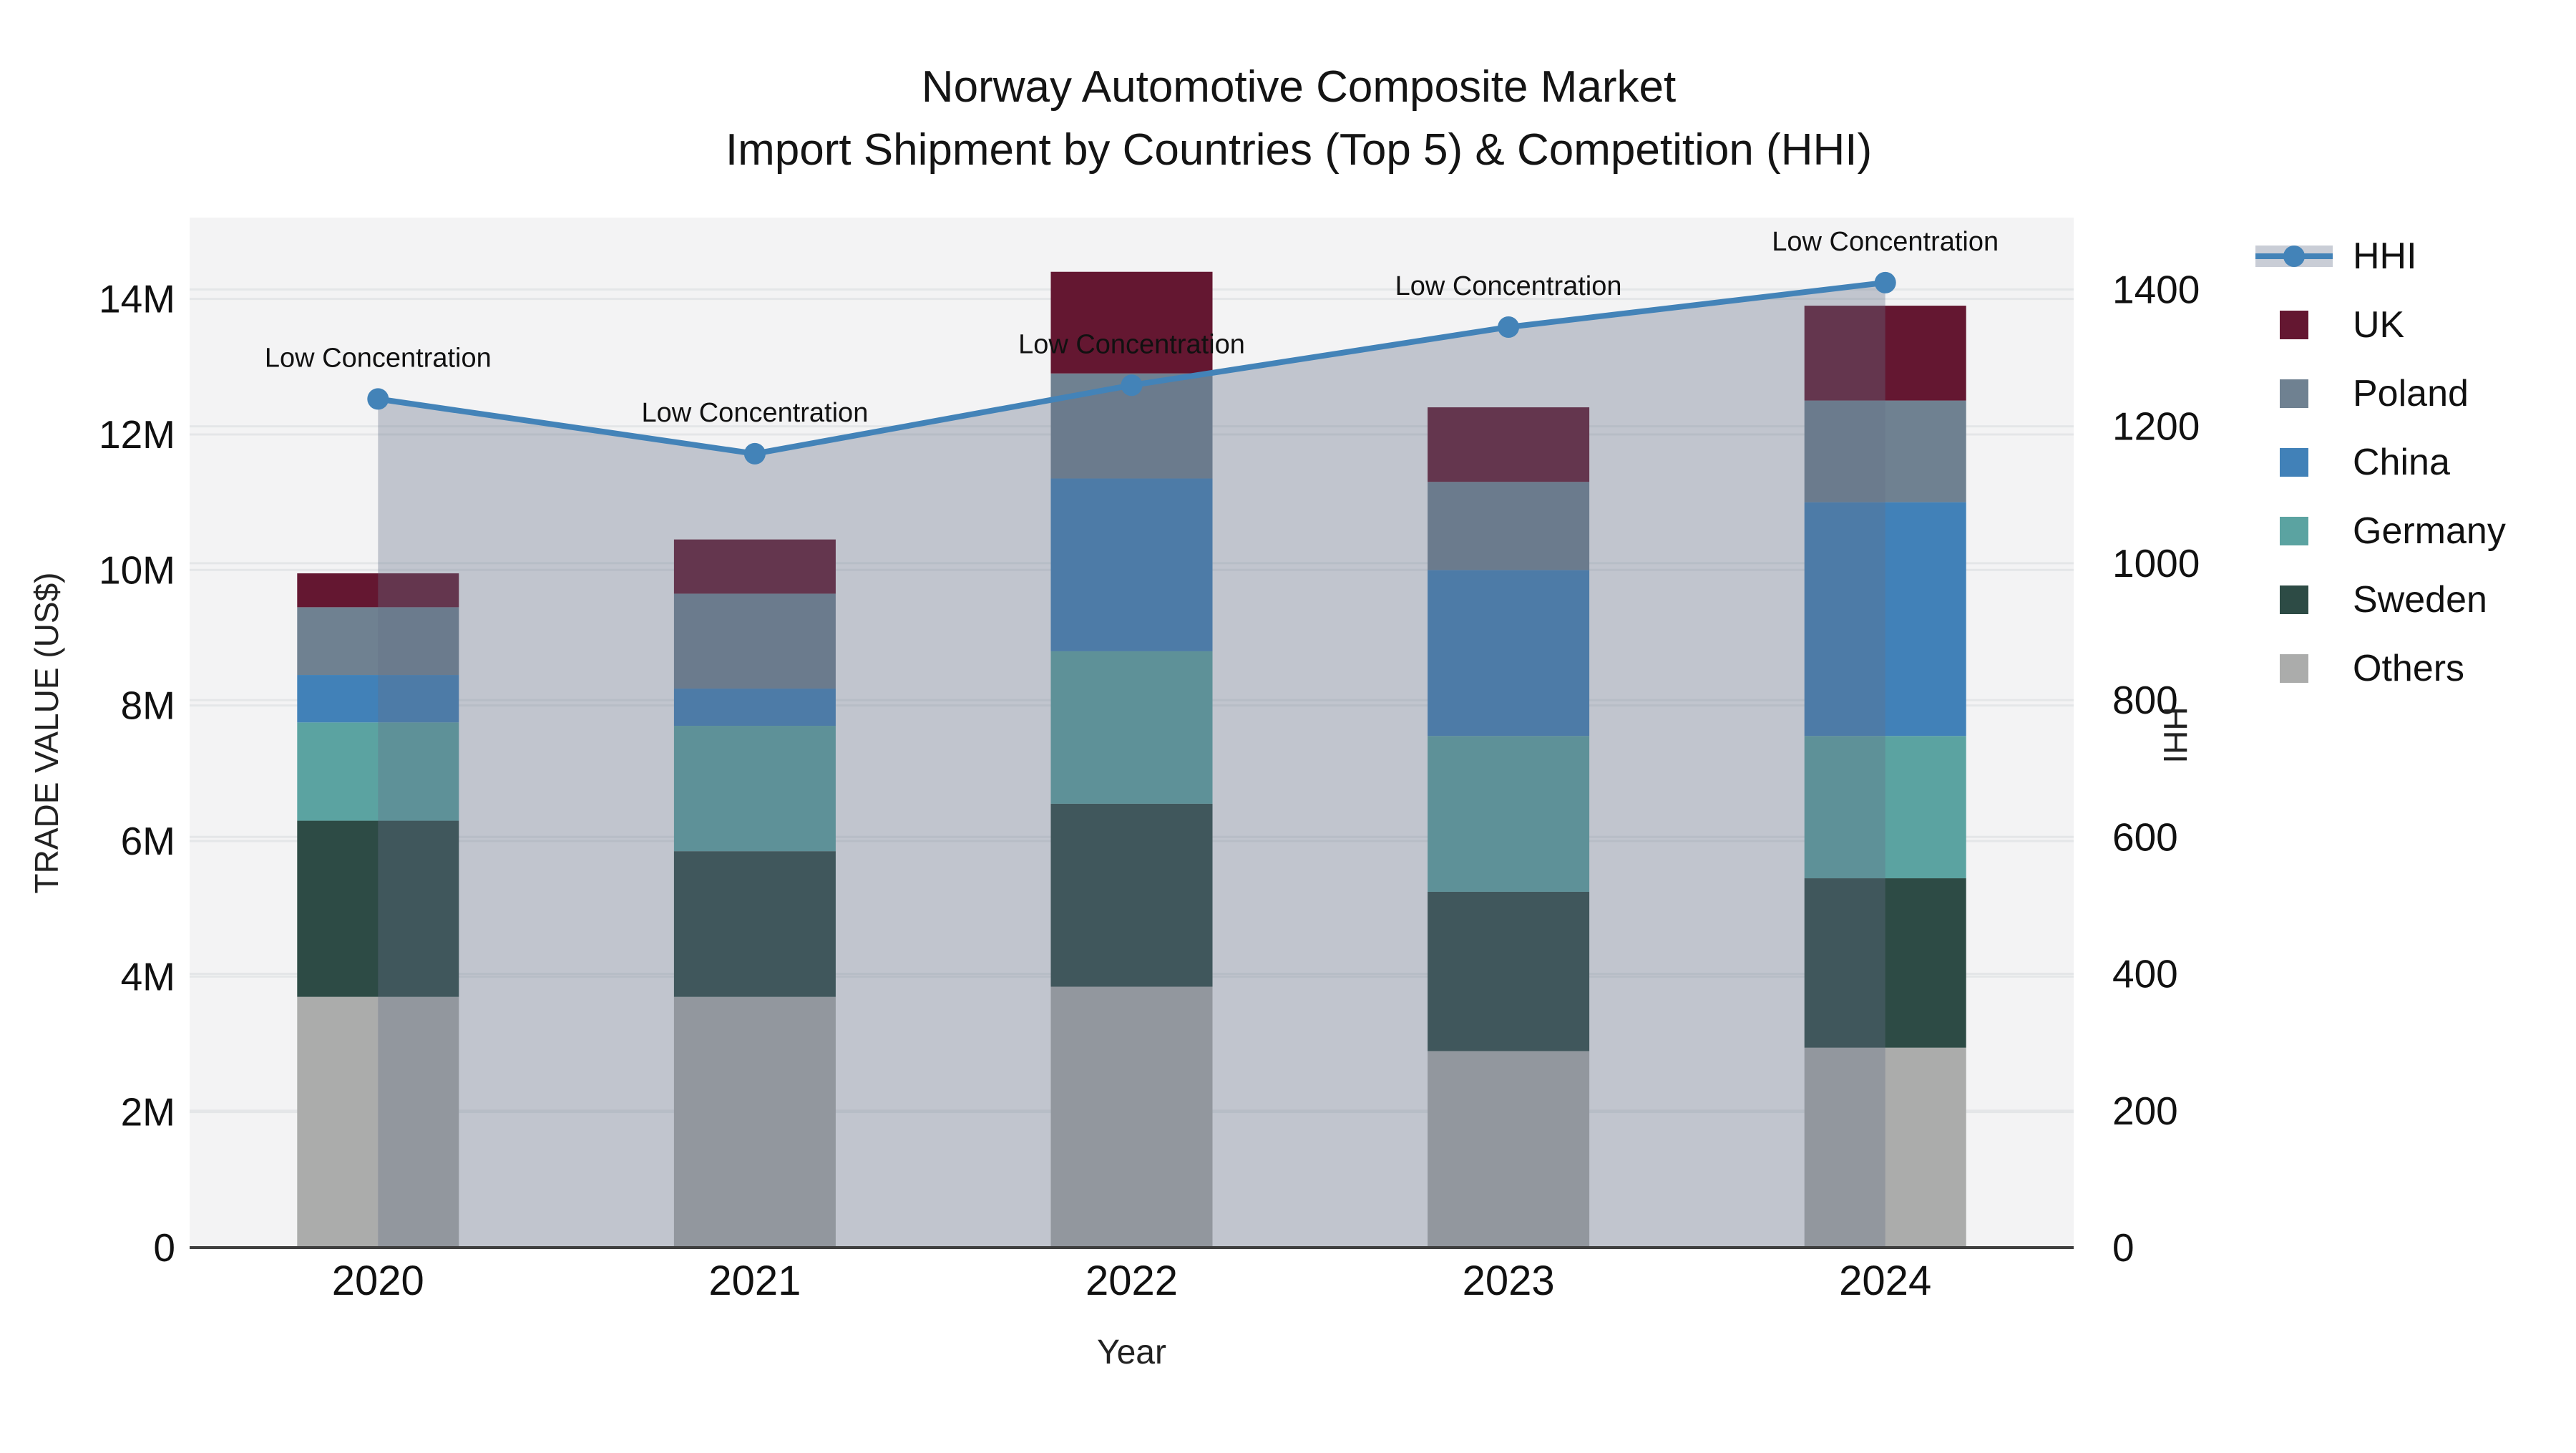 The image size is (2576, 1453). I want to click on legend-label: HHI, so click(2385, 256).